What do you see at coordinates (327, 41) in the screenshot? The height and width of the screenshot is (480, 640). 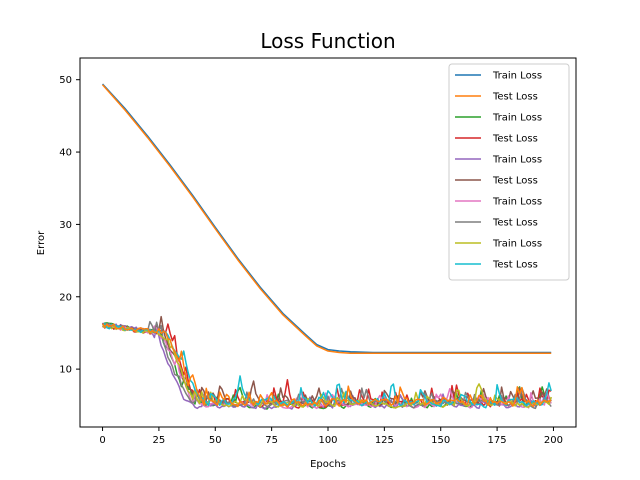 I see `chart-title: Loss Function` at bounding box center [327, 41].